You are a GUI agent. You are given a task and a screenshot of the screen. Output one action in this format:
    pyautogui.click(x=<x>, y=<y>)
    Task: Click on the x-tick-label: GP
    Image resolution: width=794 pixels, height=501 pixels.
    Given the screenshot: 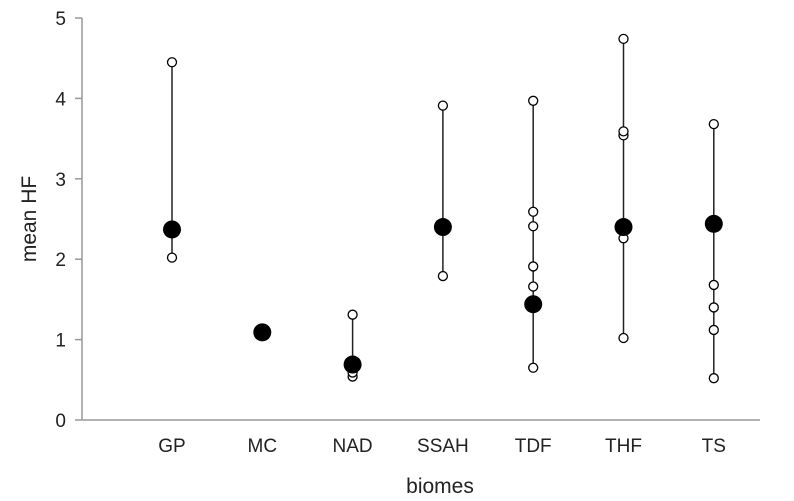 What is the action you would take?
    pyautogui.click(x=171, y=446)
    